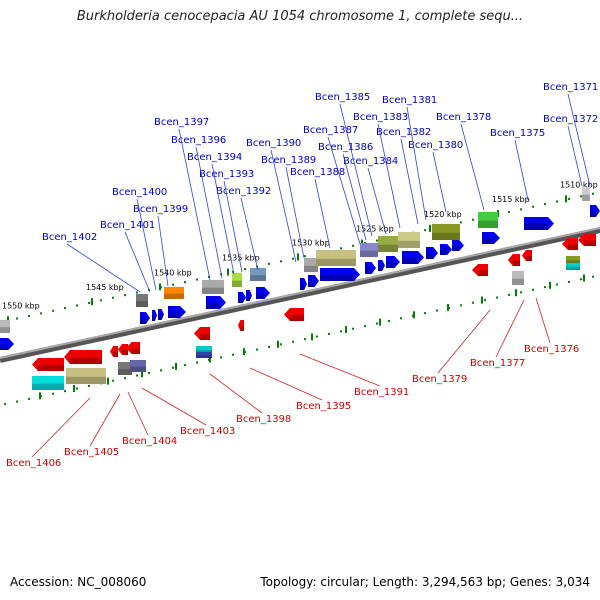 This screenshot has width=600, height=600. What do you see at coordinates (430, 228) in the screenshot?
I see `kbp-tick-mark` at bounding box center [430, 228].